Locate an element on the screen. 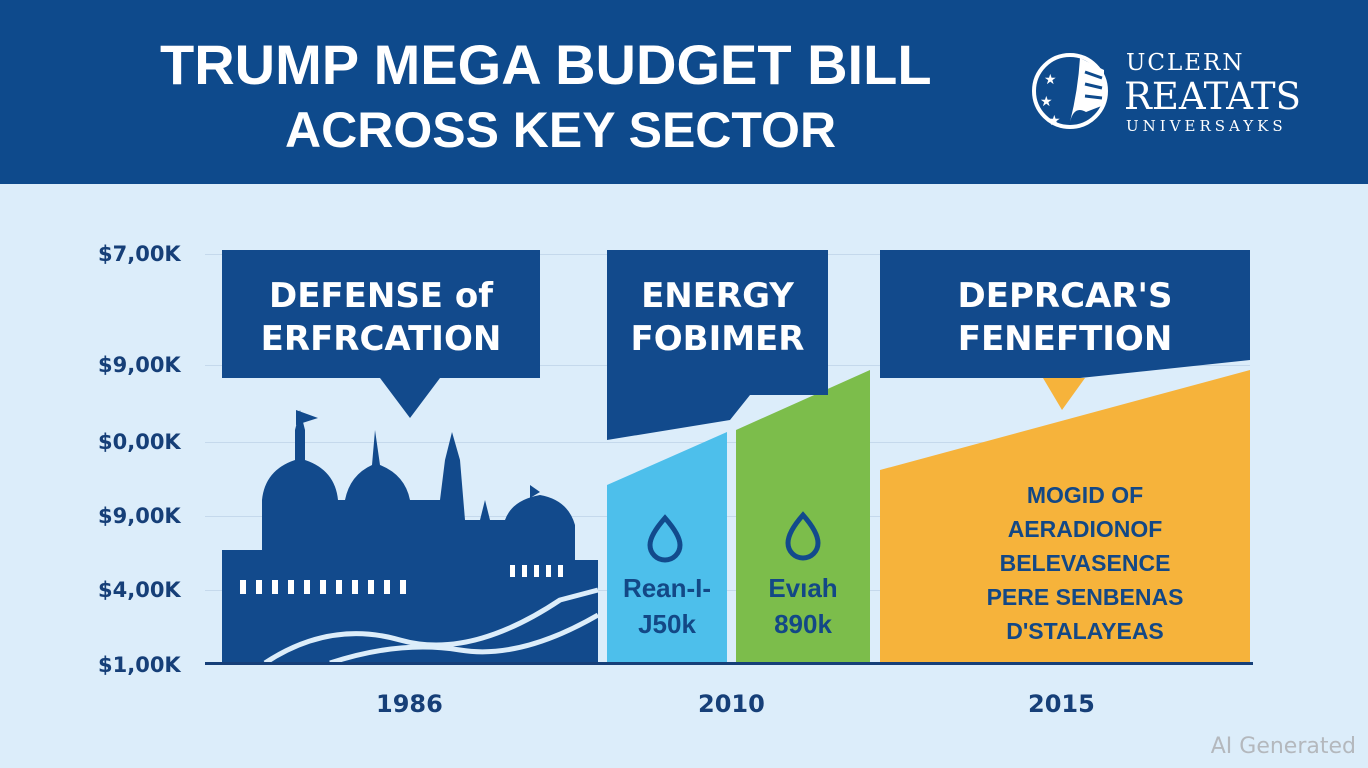 This screenshot has height=768, width=1368. y-tick: $0,00K is located at coordinates (139, 442).